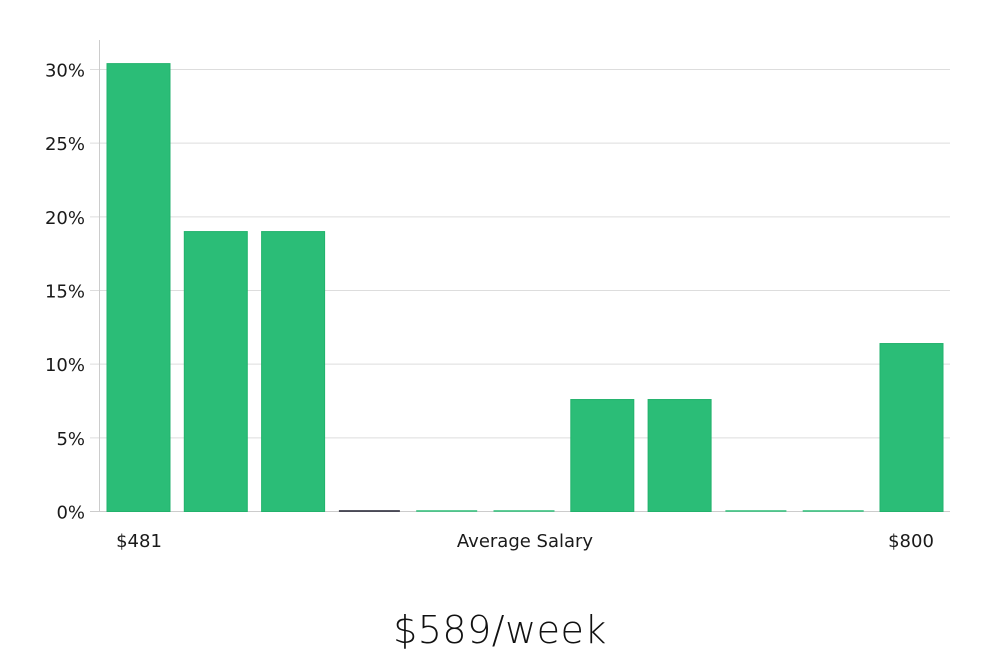 This screenshot has height=660, width=1000. I want to click on y-axis-ticks: 0% 5% 10% 15% 20% 25% 30%, so click(65, 292).